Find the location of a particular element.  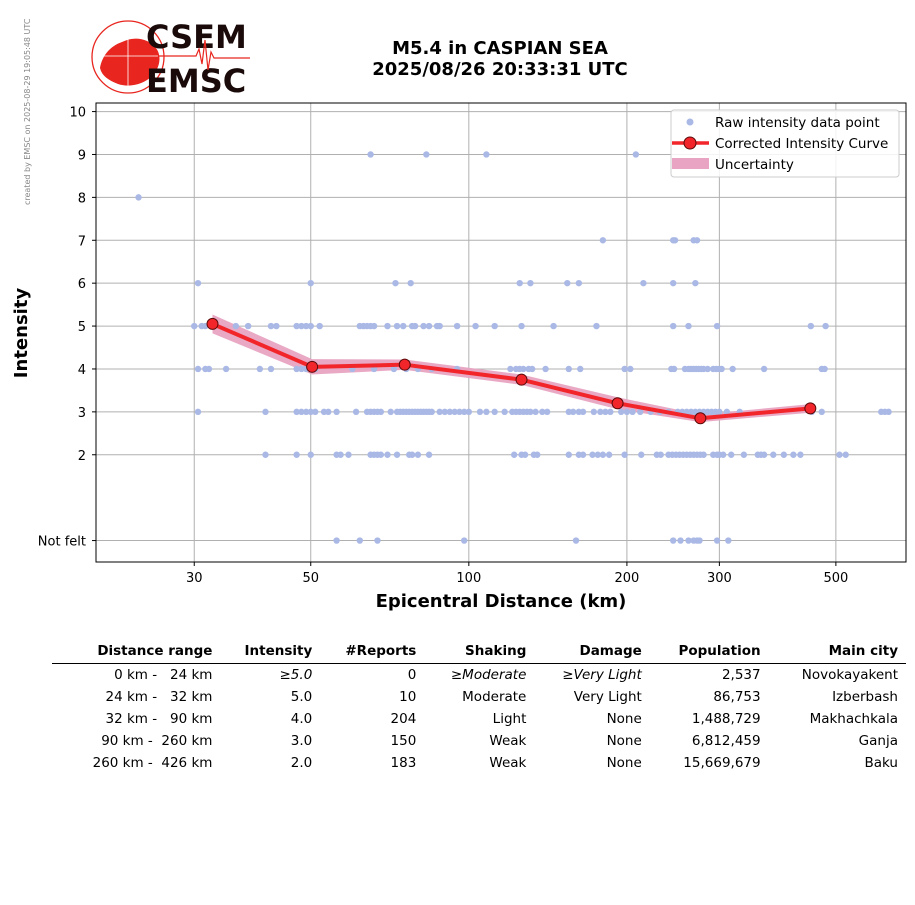

table-cell: Novokayakent is located at coordinates (849, 675).